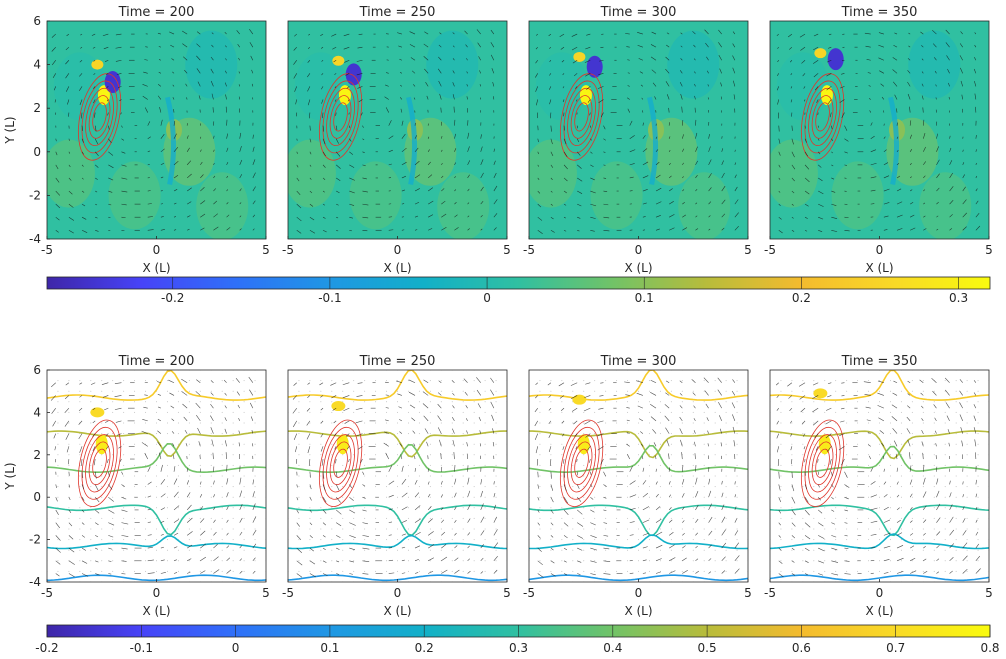 The image size is (1006, 659). I want to click on x-tick-label: 5, so click(266, 250).